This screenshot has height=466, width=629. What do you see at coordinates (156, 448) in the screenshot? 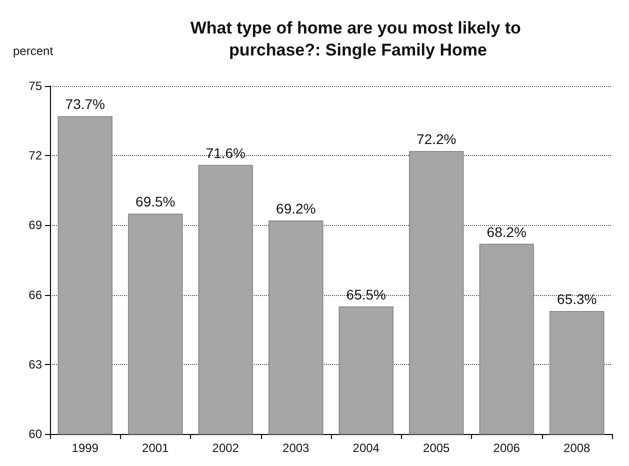
I see `x-tick-label: 2001` at bounding box center [156, 448].